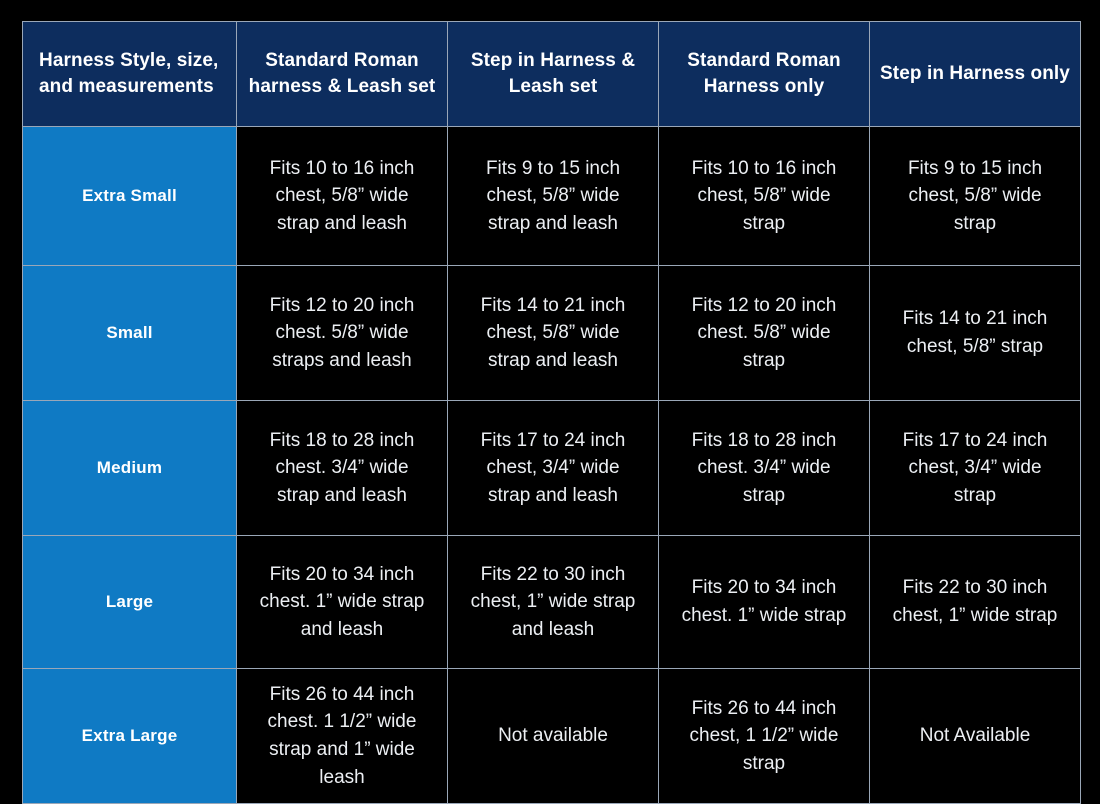 The image size is (1100, 804). I want to click on cell-extra-small-step-in-only: Fits 9 to 15 inch chest, 5/8” wide strap, so click(975, 196).